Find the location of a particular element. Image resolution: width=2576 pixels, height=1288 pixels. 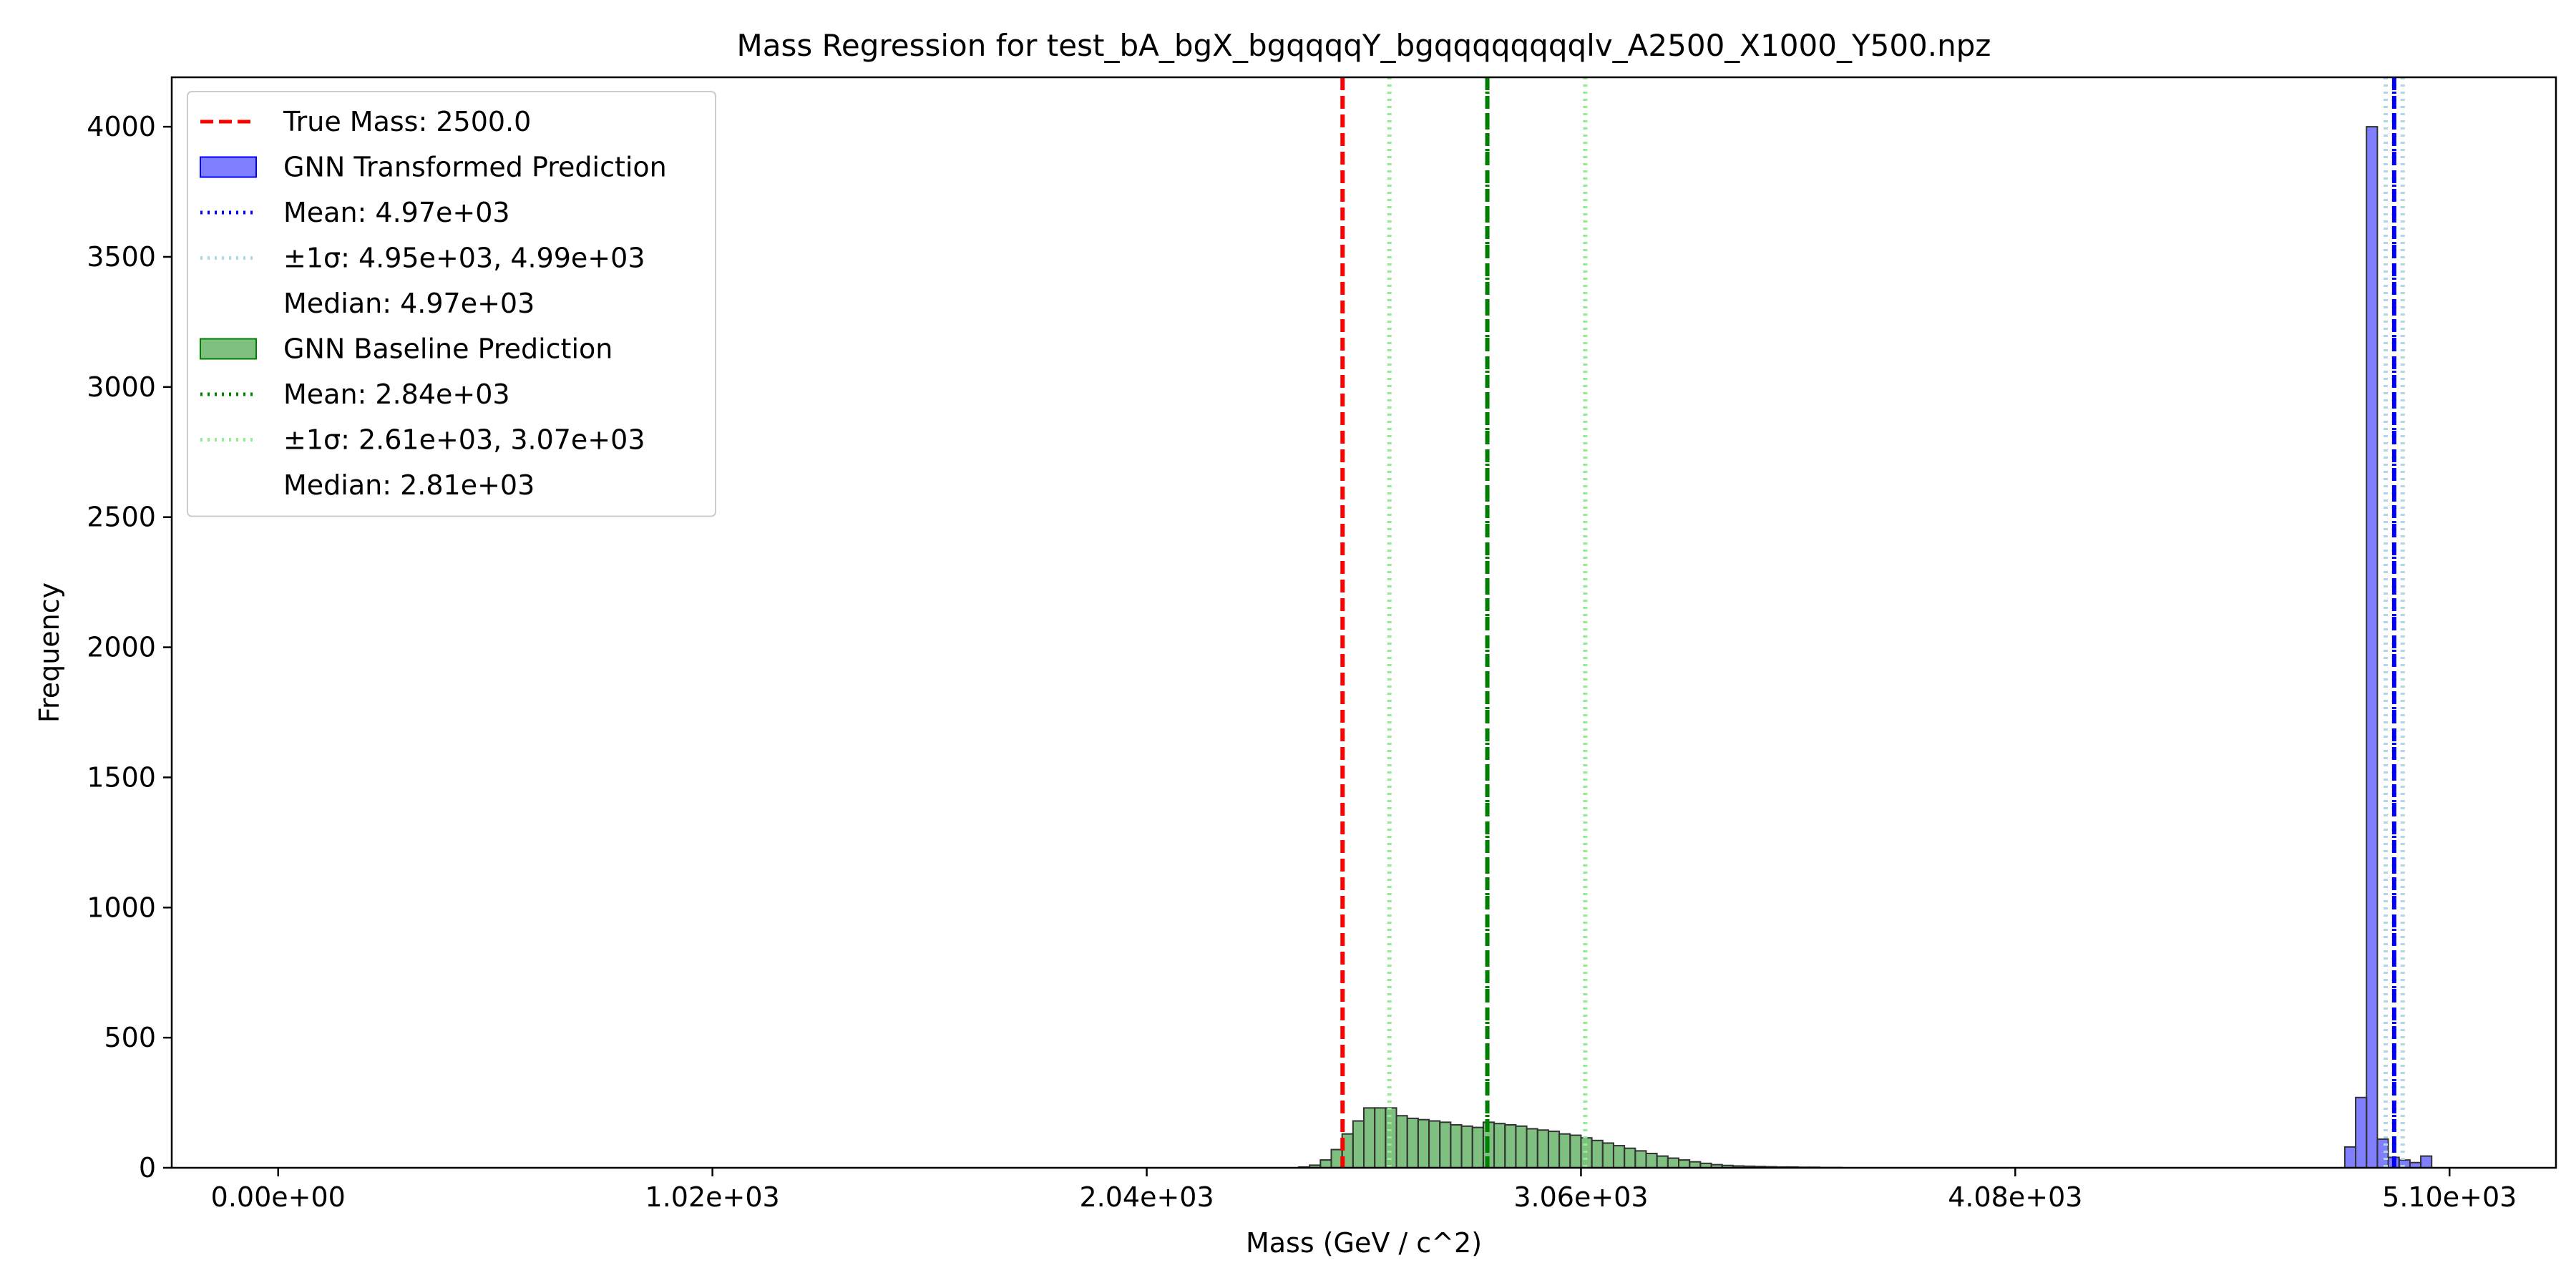

legend-label: Mean: 2.84e+03 is located at coordinates (396, 394).